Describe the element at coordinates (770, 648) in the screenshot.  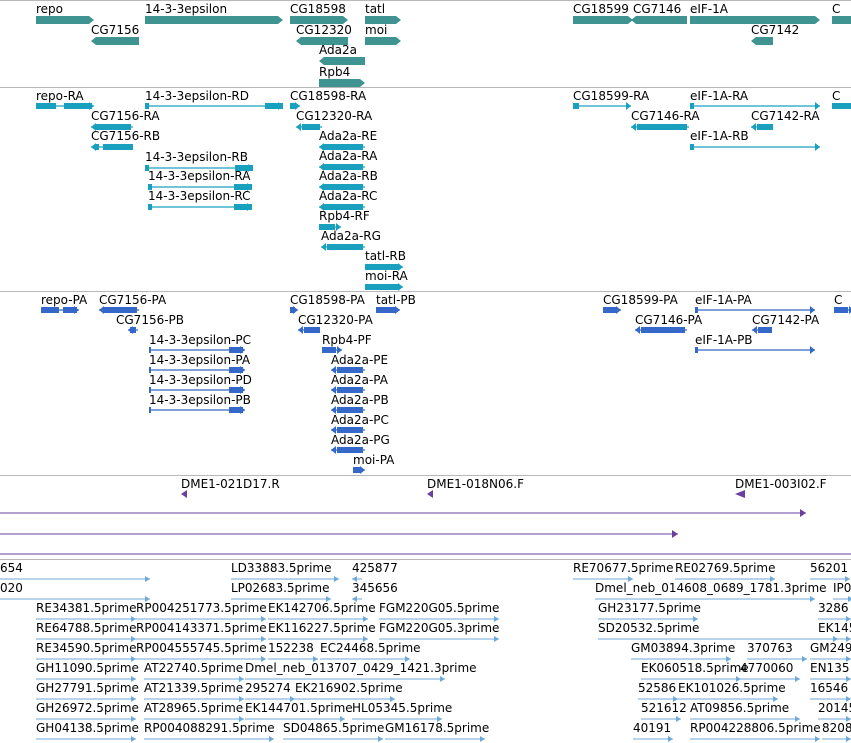
I see `est-label: 370763` at that location.